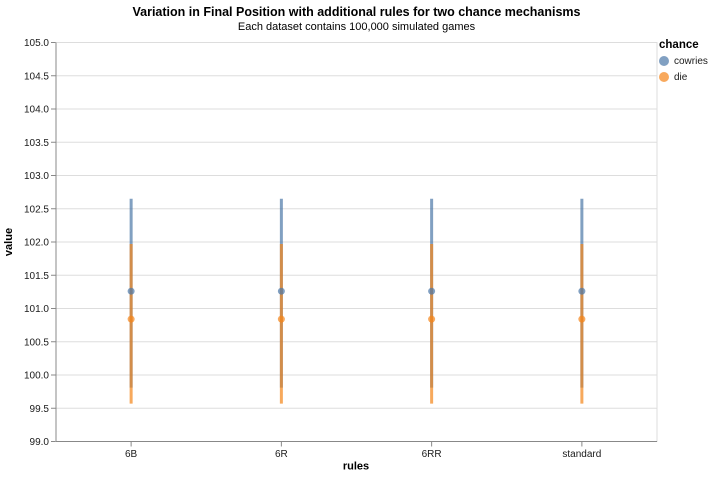 The width and height of the screenshot is (726, 478). I want to click on legend: chance cowries die, so click(683, 61).